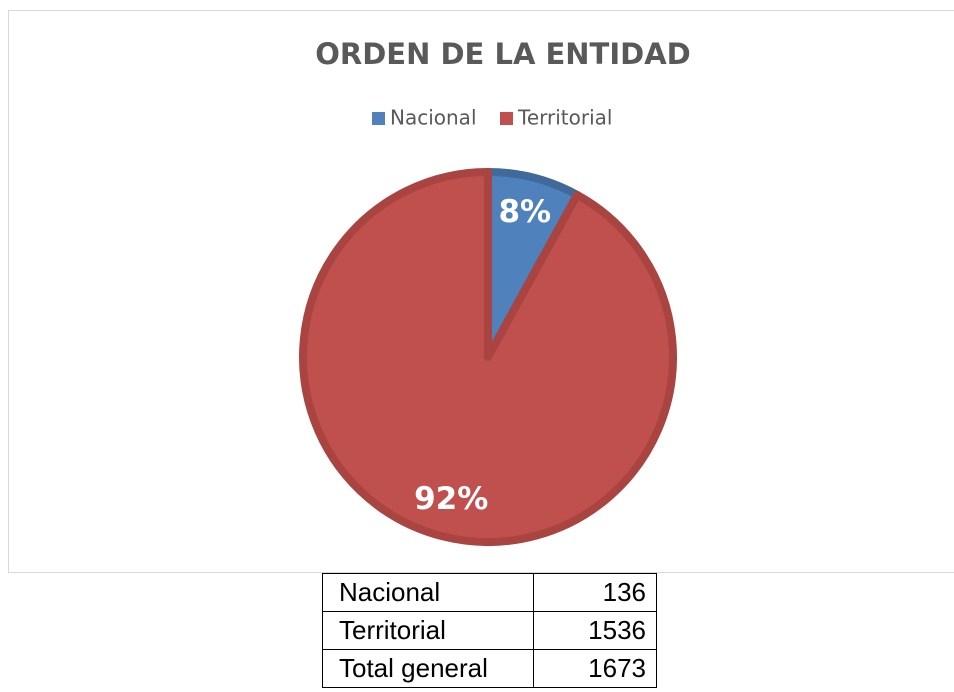 The height and width of the screenshot is (692, 954). What do you see at coordinates (428, 668) in the screenshot?
I see `row-label: Total general` at bounding box center [428, 668].